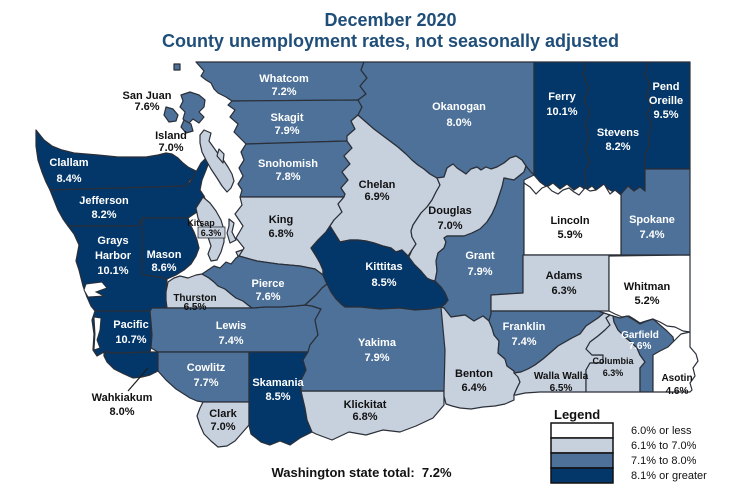 This screenshot has height=492, width=737. I want to click on svg-text: Douglas, so click(449, 211).